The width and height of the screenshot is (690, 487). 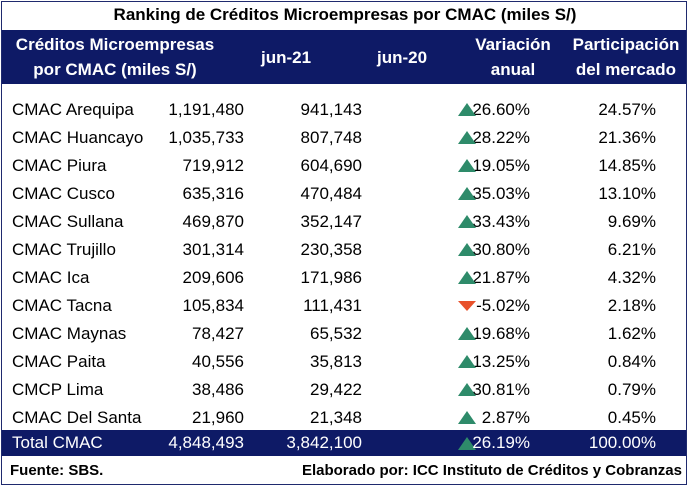 I want to click on header-jun20: jun-20, so click(x=402, y=57).